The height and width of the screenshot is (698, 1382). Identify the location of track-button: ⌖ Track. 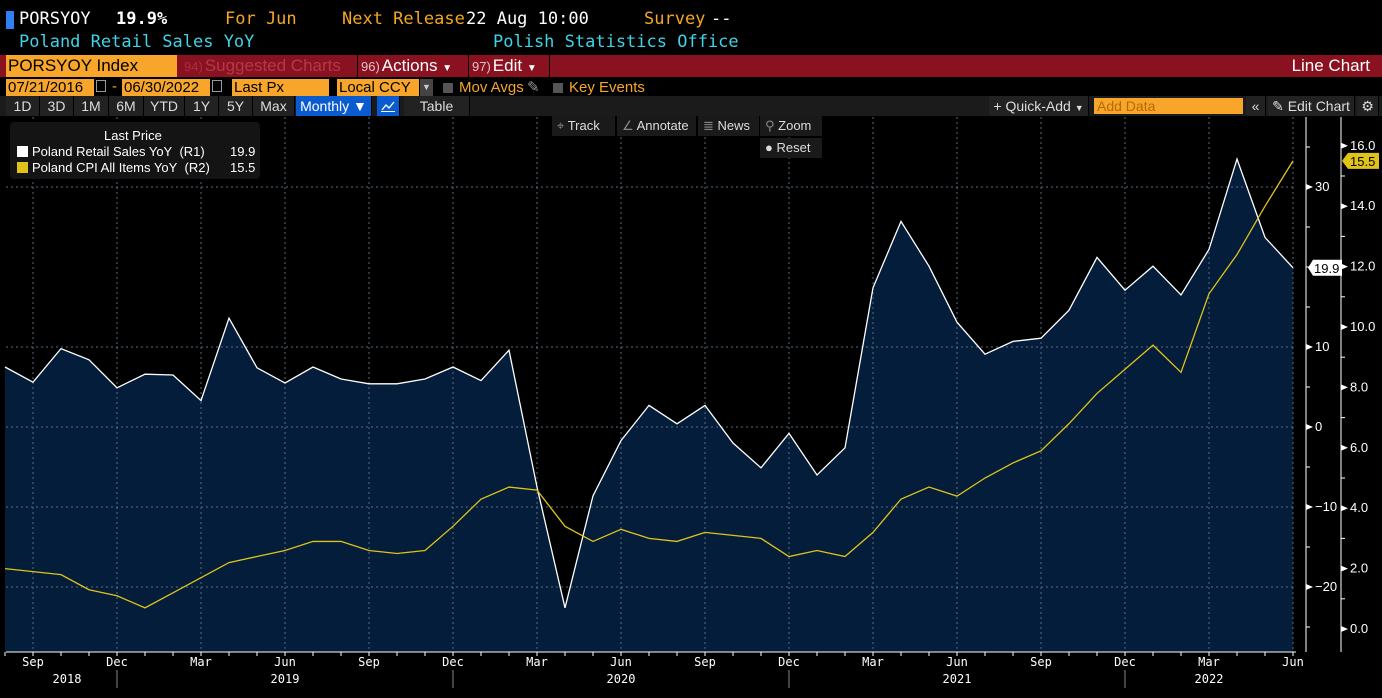
(583, 126).